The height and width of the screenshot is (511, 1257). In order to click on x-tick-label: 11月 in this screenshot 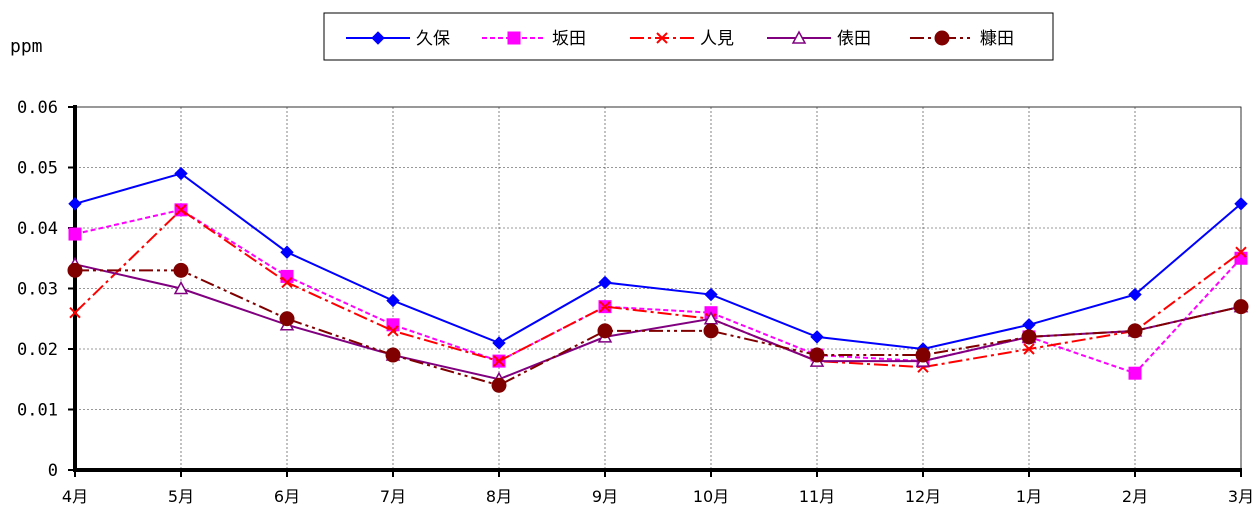, I will do `click(817, 496)`.